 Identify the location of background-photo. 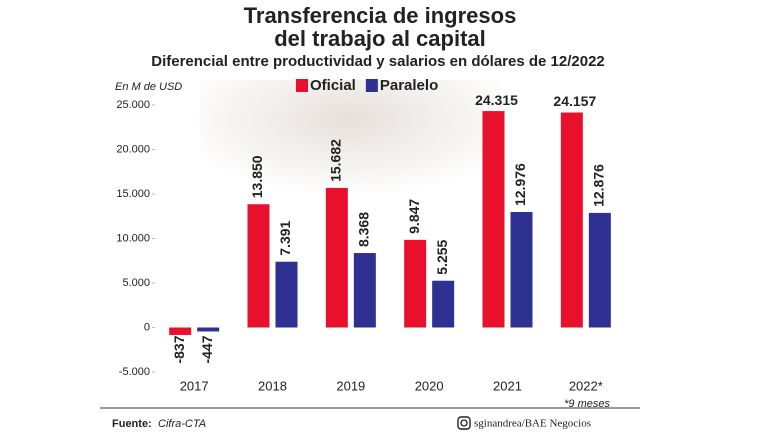
(350, 145).